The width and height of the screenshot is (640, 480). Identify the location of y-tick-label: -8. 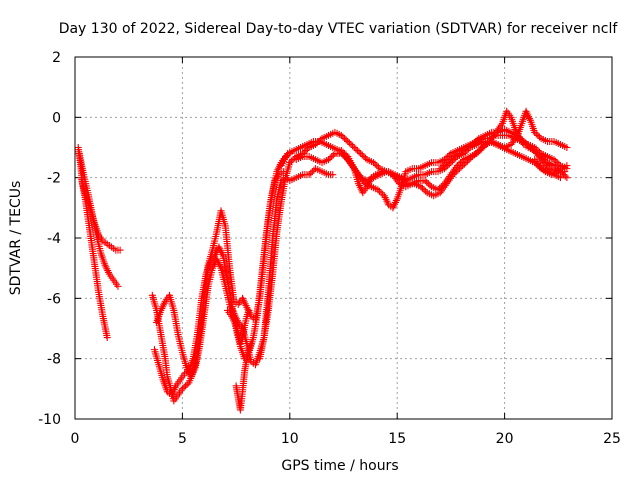
(54, 360).